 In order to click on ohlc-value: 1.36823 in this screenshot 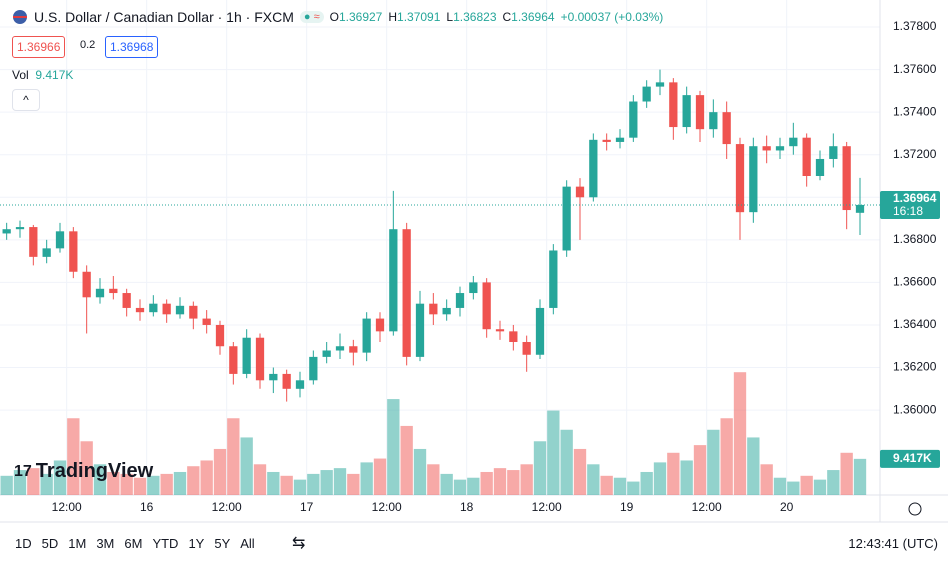, I will do `click(475, 17)`.